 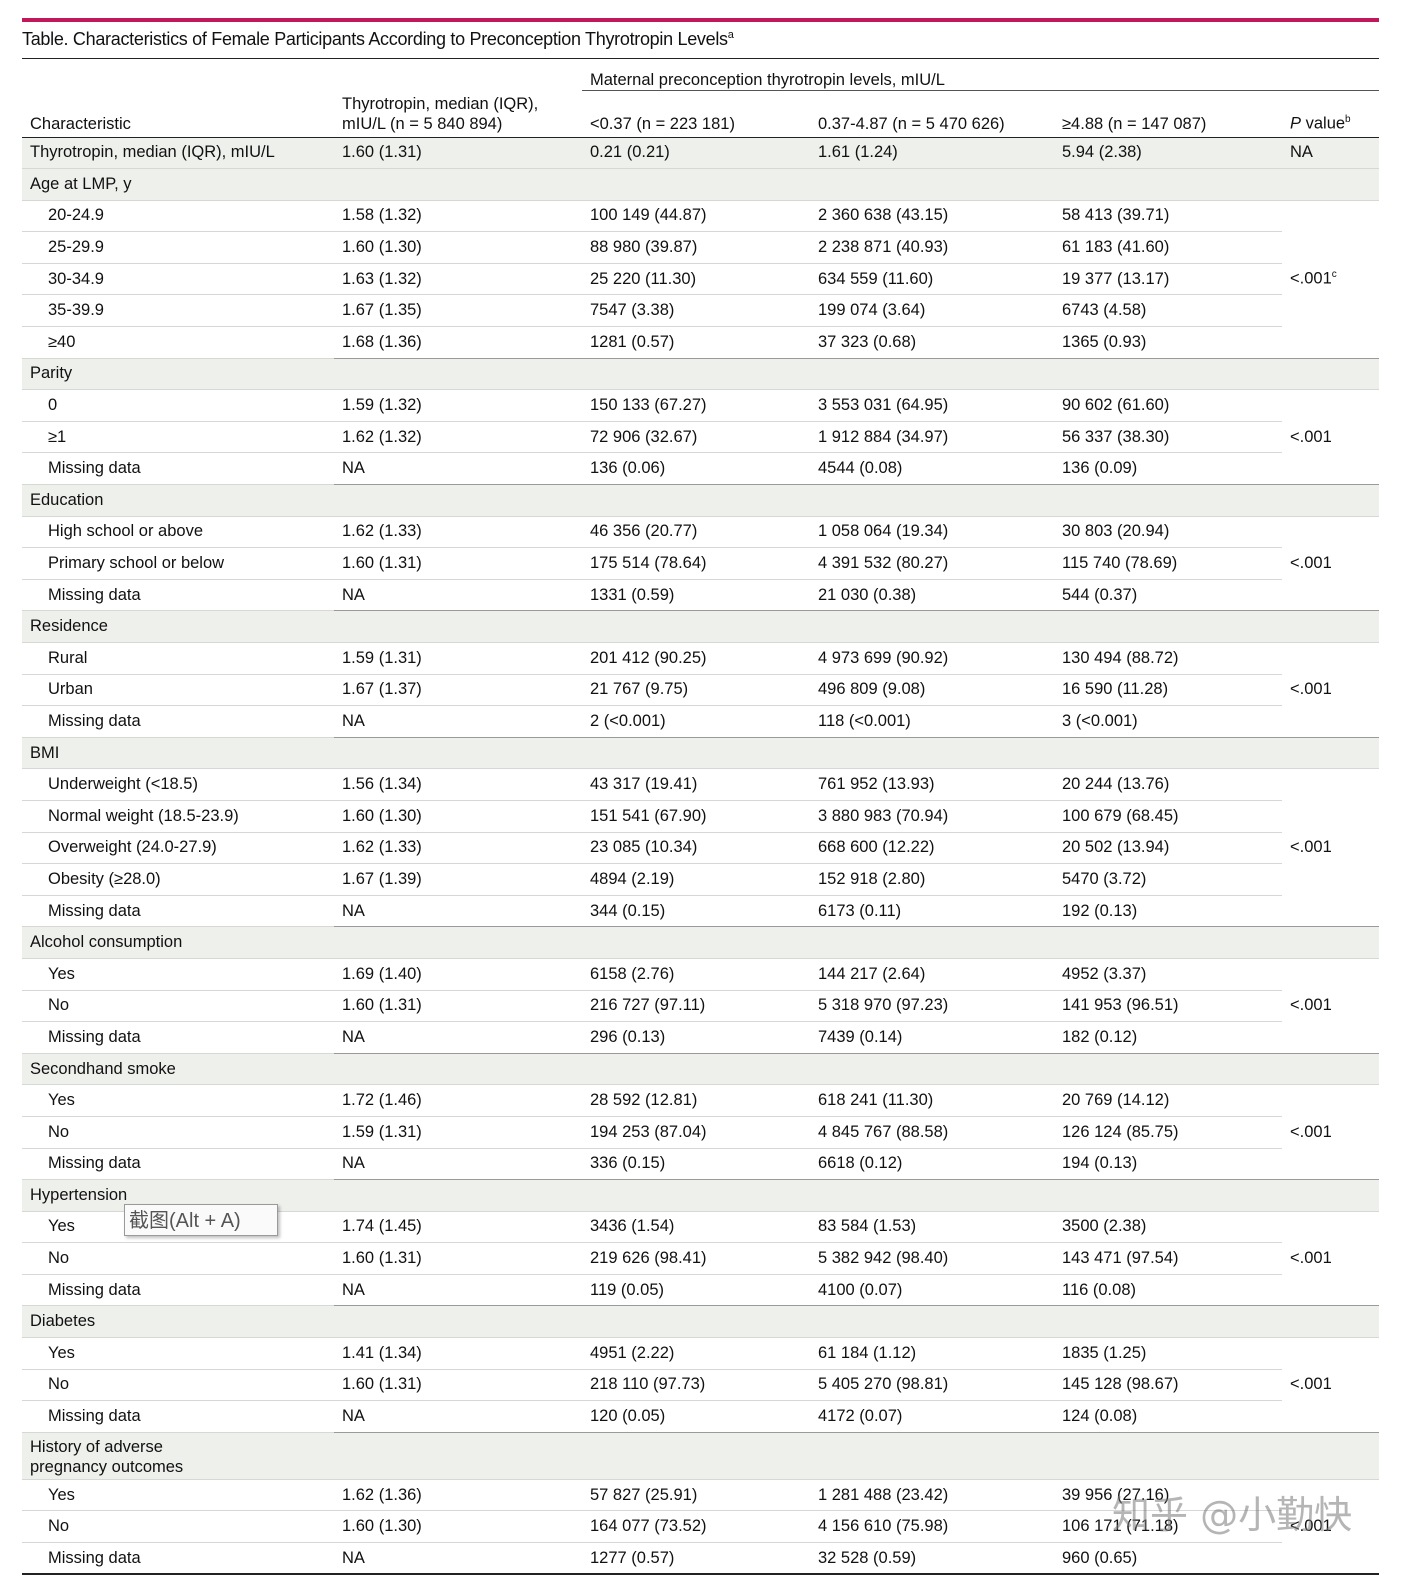 I want to click on cell-high: 3500 (2.38), so click(x=1168, y=1227).